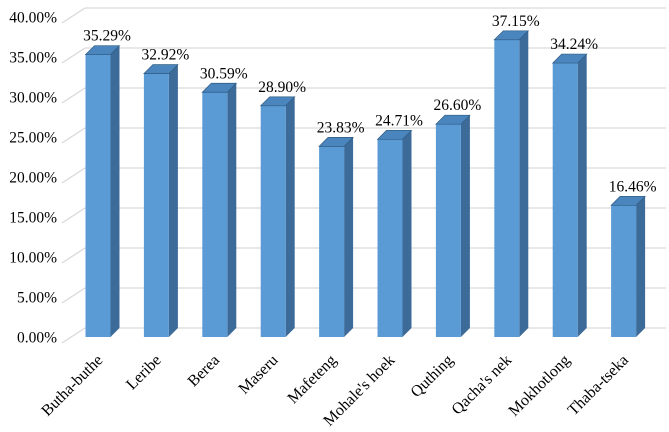 The image size is (669, 432). I want to click on x-category-label: Leribe, so click(144, 373).